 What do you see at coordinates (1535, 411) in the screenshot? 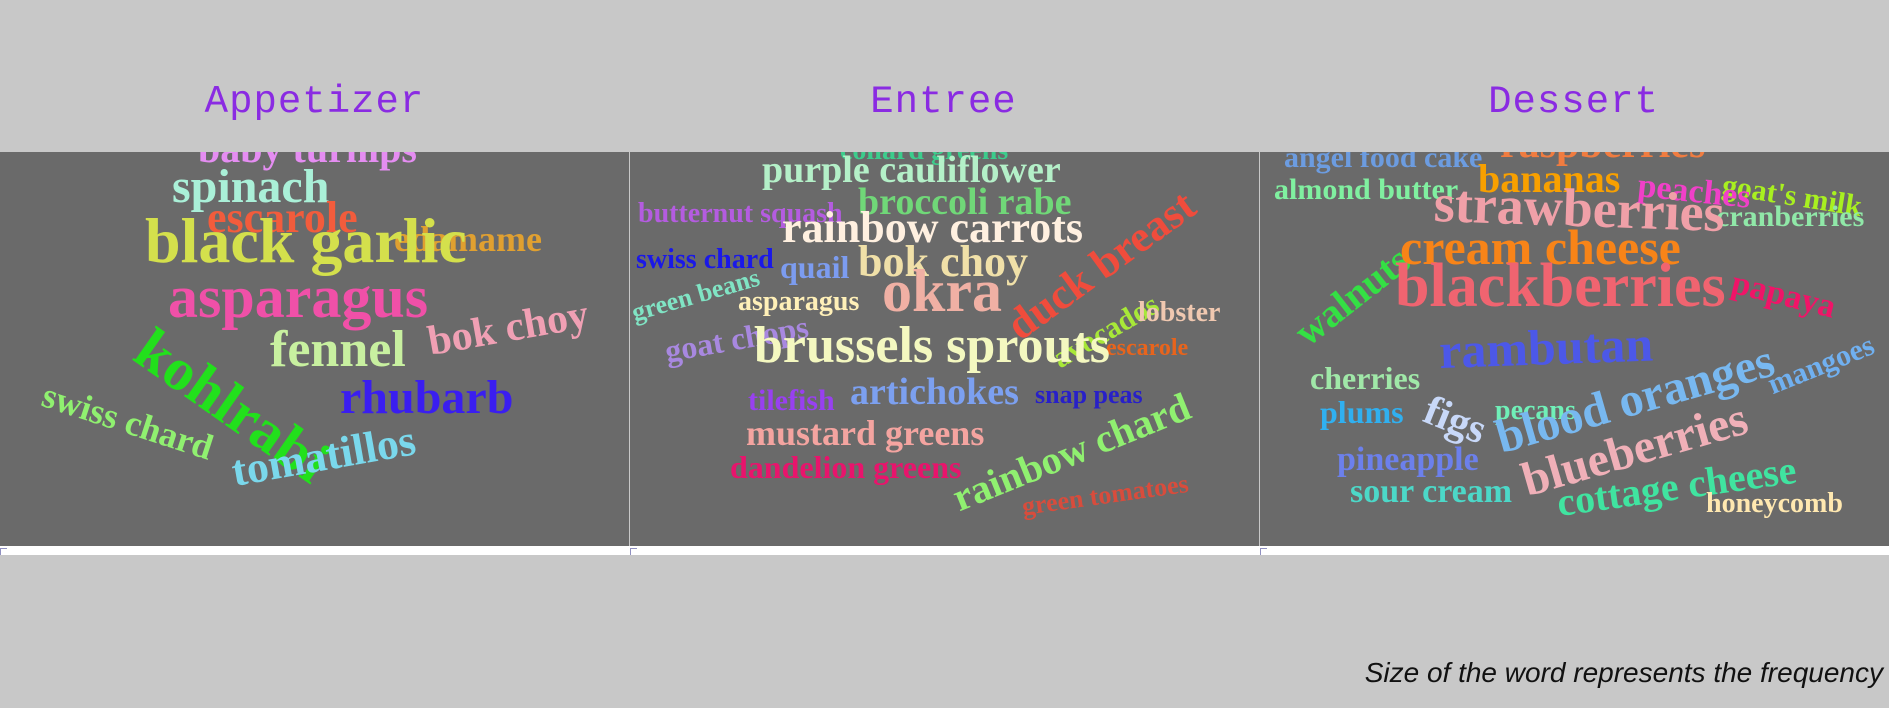
I see `word-pecans: pecans` at bounding box center [1535, 411].